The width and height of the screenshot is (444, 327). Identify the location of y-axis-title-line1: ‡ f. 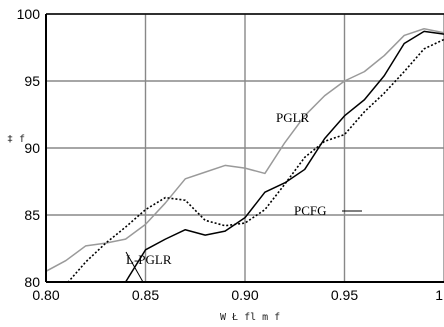
(16, 139).